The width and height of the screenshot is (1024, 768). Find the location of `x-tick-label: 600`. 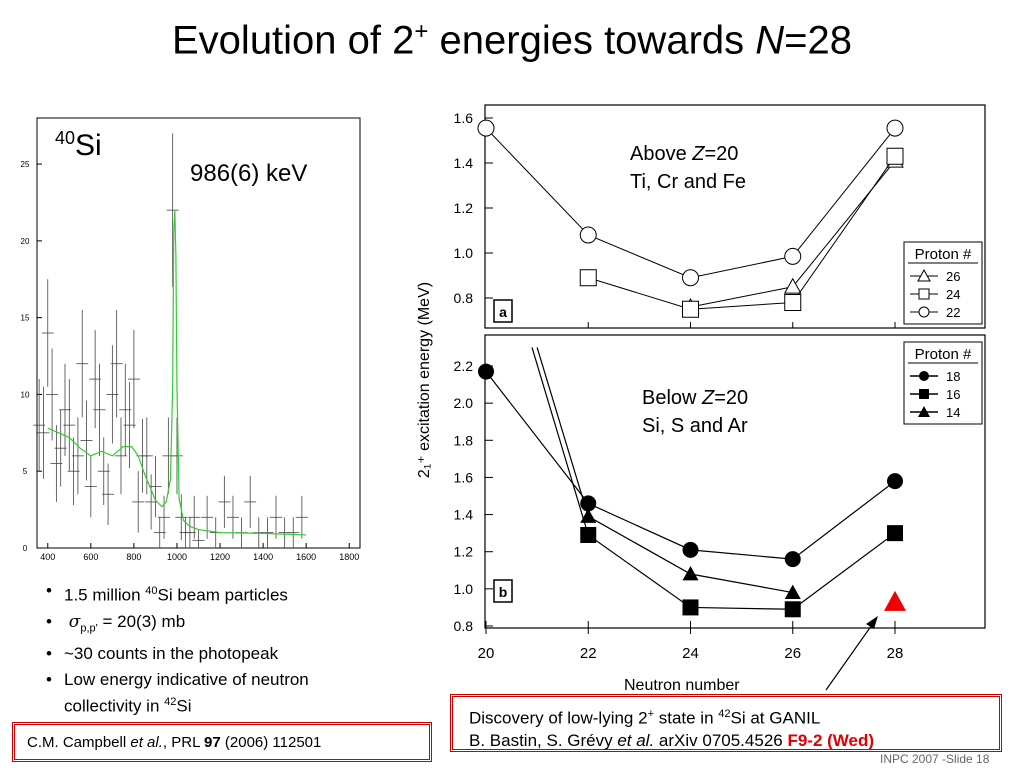

x-tick-label: 600 is located at coordinates (90, 557).